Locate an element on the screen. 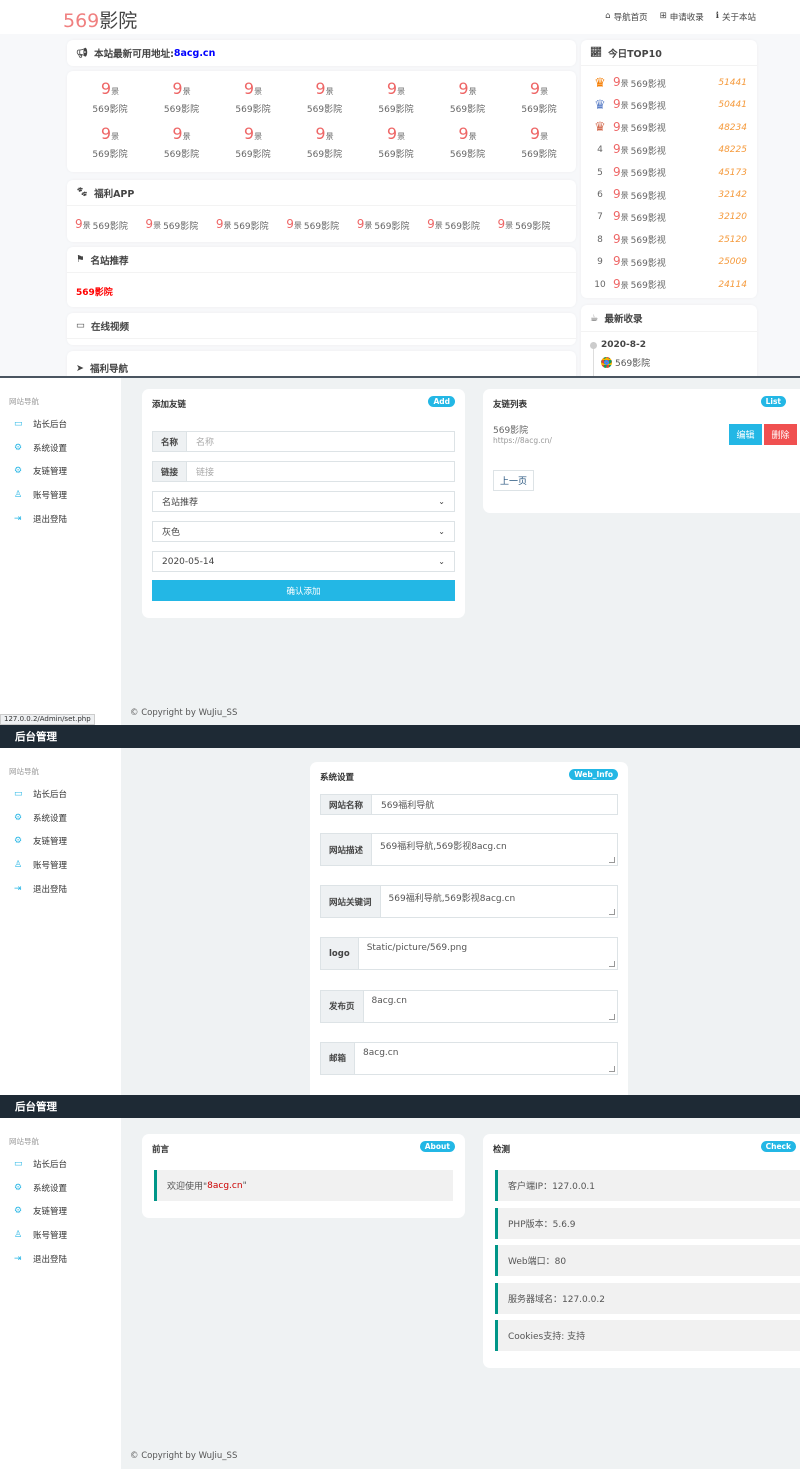  sidebar: 网站导航 ▭ 站长后台 ⚙ 系统设置 ⚙ 友链管理 ♙ 账号管理 ⇥ 退出登陆 is located at coordinates (60, 921).